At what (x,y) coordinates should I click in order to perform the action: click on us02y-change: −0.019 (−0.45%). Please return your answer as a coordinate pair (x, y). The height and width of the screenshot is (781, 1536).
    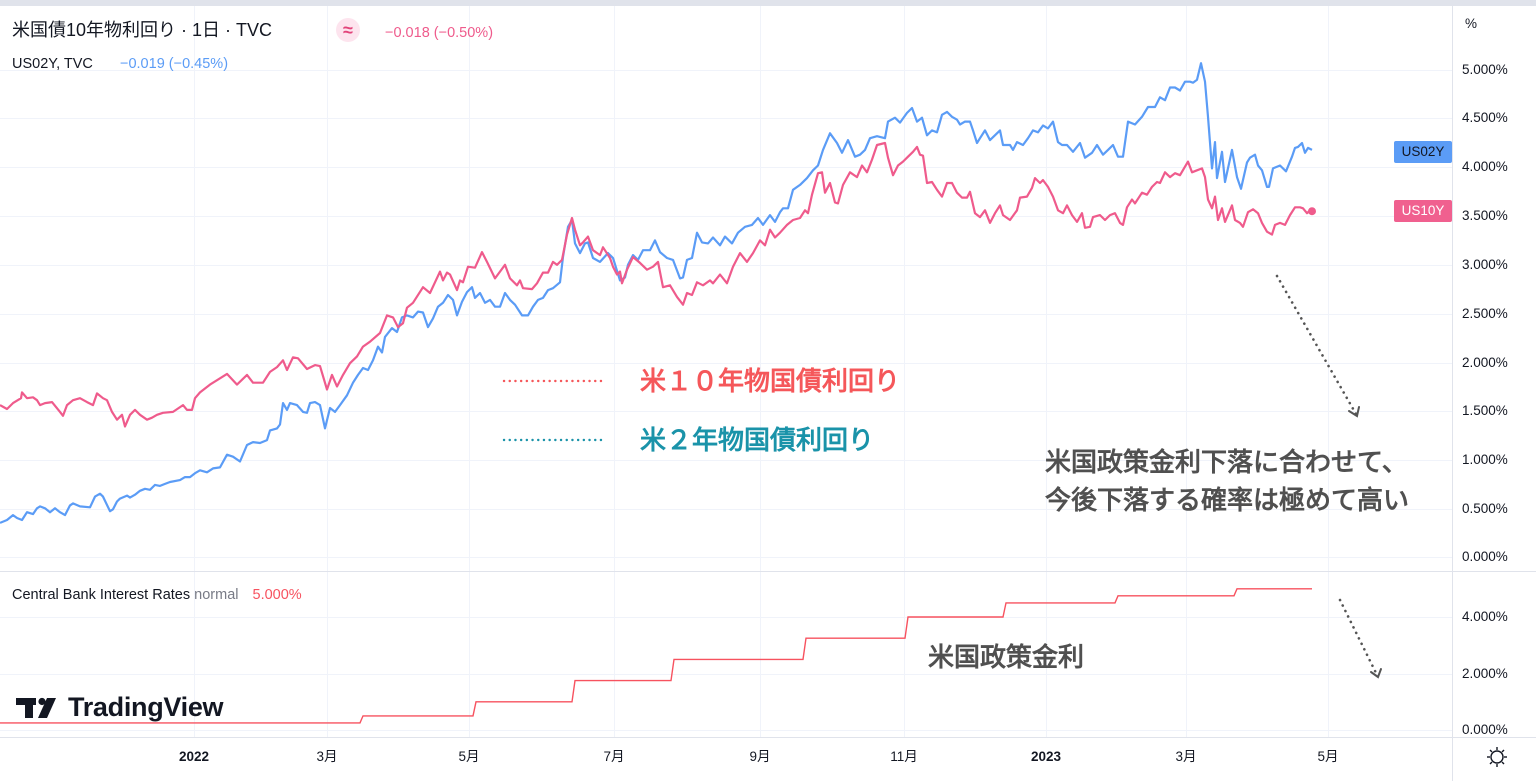
    Looking at the image, I should click on (174, 64).